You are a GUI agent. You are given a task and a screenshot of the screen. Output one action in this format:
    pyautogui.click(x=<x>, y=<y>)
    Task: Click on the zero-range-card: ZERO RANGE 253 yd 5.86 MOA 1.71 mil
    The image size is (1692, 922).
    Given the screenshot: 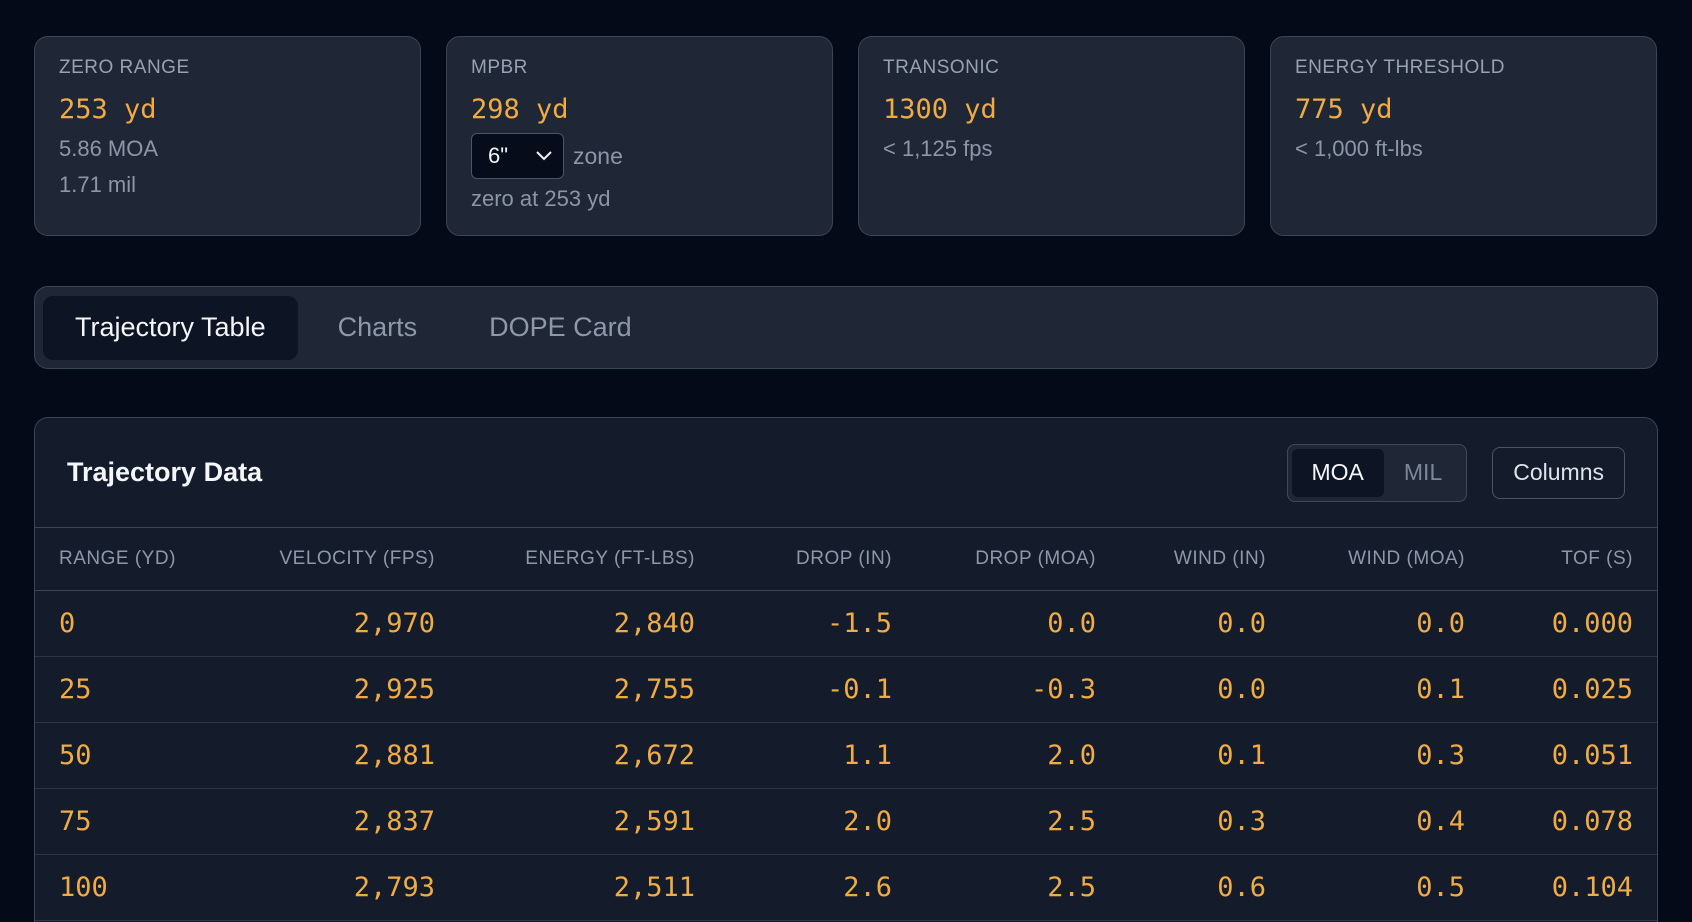 What is the action you would take?
    pyautogui.click(x=227, y=136)
    